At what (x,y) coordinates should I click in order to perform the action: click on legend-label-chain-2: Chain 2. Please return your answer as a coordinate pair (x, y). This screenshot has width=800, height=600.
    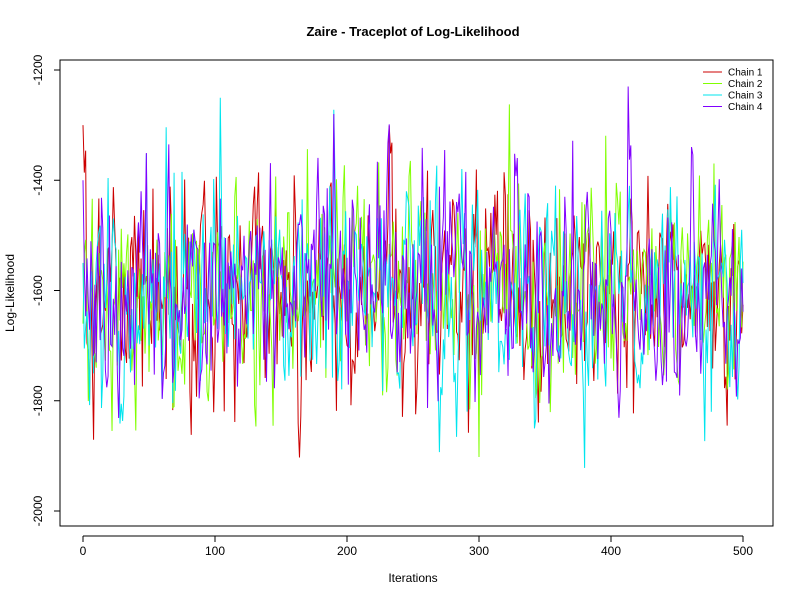
    Looking at the image, I should click on (745, 84).